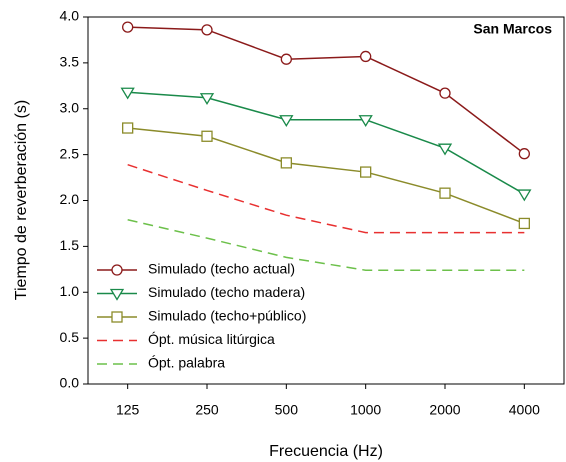 The width and height of the screenshot is (566, 462). I want to click on y-tick-label: 4.0, so click(70, 16).